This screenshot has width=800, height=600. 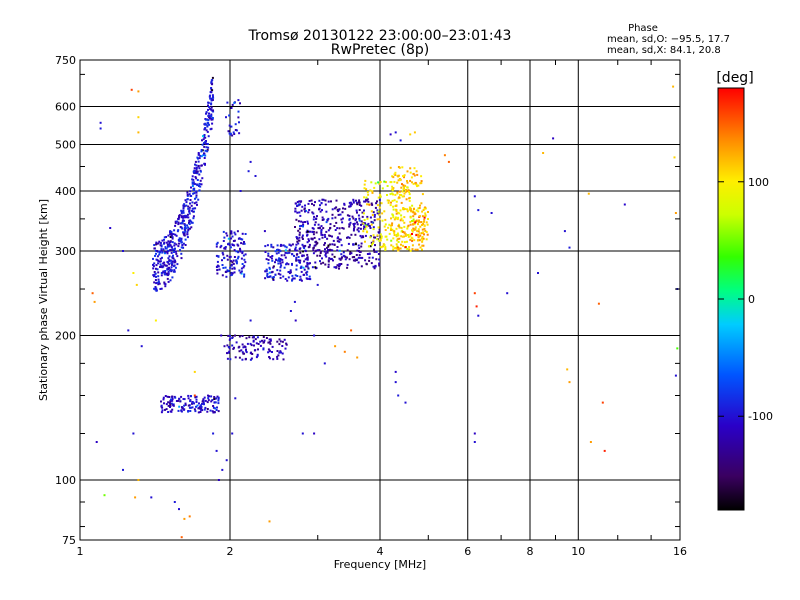 I want to click on chart-subtitle: RwPretec (8p), so click(x=380, y=50).